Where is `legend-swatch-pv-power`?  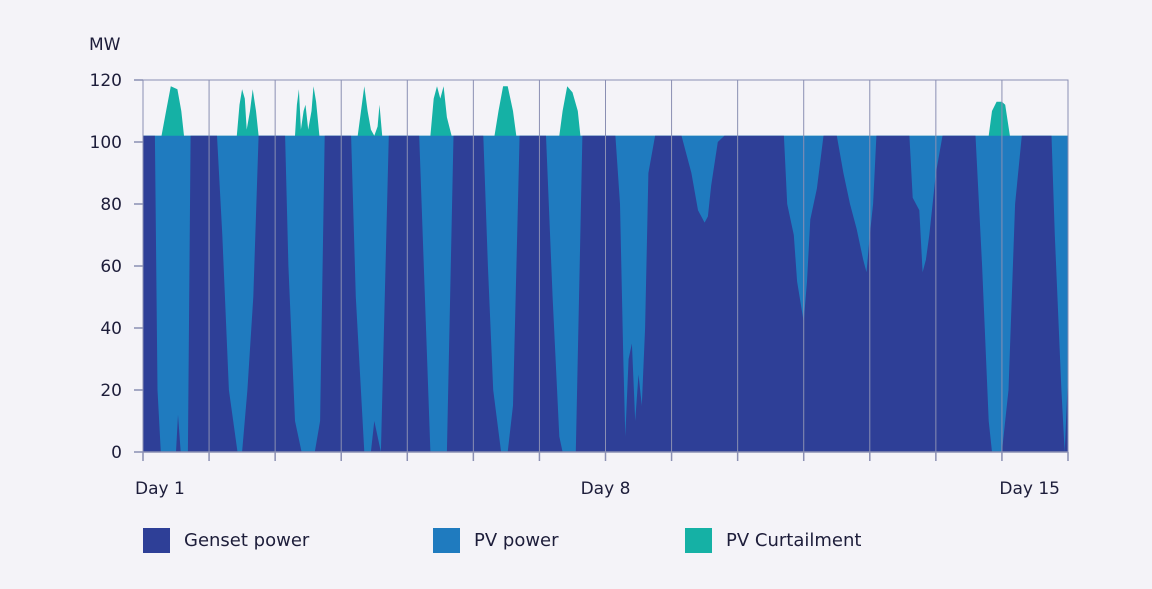
legend-swatch-pv-power is located at coordinates (446, 540).